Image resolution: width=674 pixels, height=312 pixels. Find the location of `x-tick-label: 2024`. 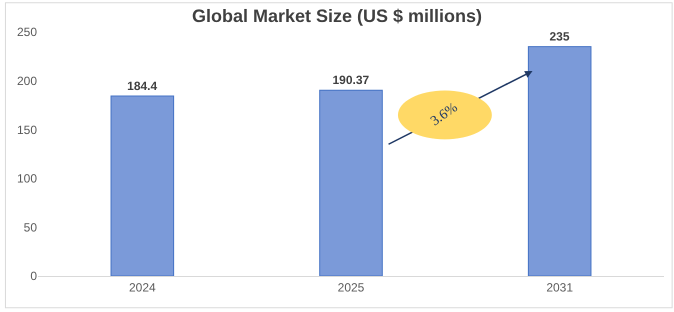

x-tick-label: 2024 is located at coordinates (142, 287).